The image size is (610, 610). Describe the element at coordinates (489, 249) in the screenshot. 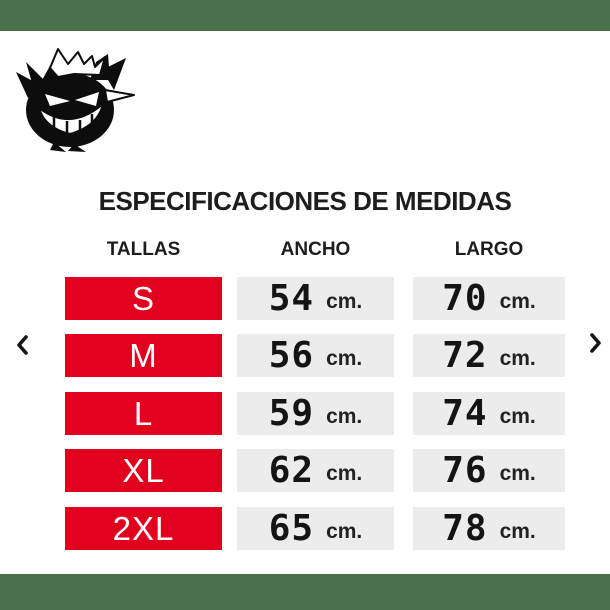

I see `column-header-largo: LARGO` at that location.